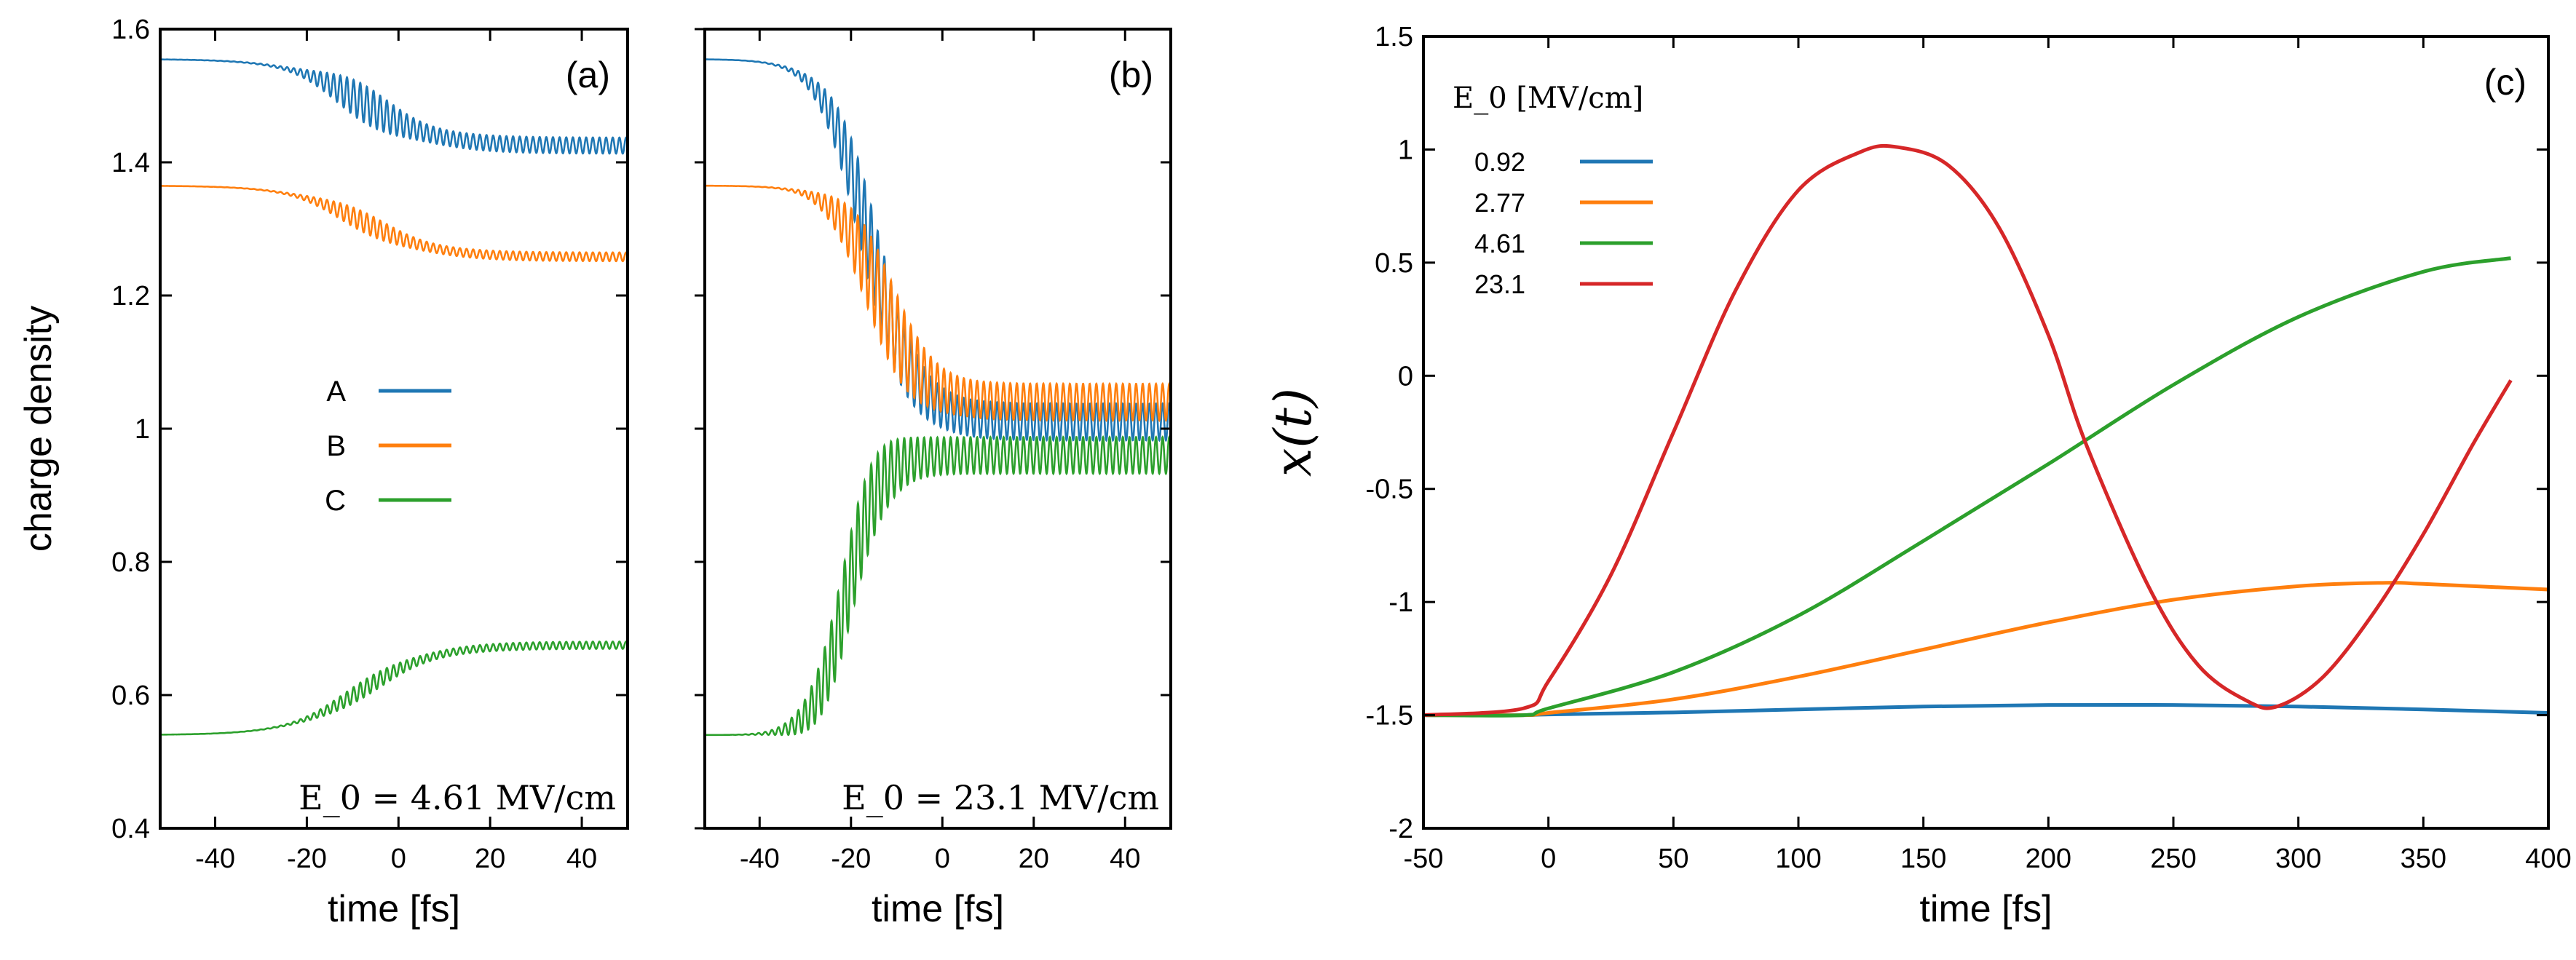 This screenshot has height=960, width=2576. Describe the element at coordinates (2298, 859) in the screenshot. I see `x-tick-label: 300` at that location.